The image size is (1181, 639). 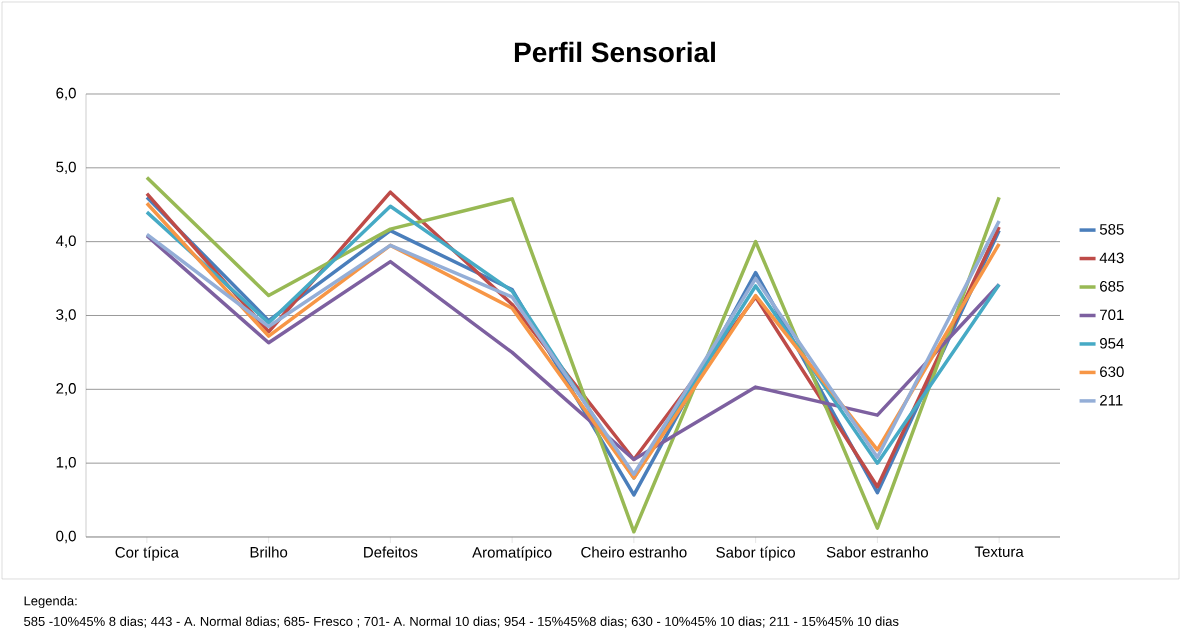 I want to click on y-tick-label: 1,0, so click(x=66, y=463).